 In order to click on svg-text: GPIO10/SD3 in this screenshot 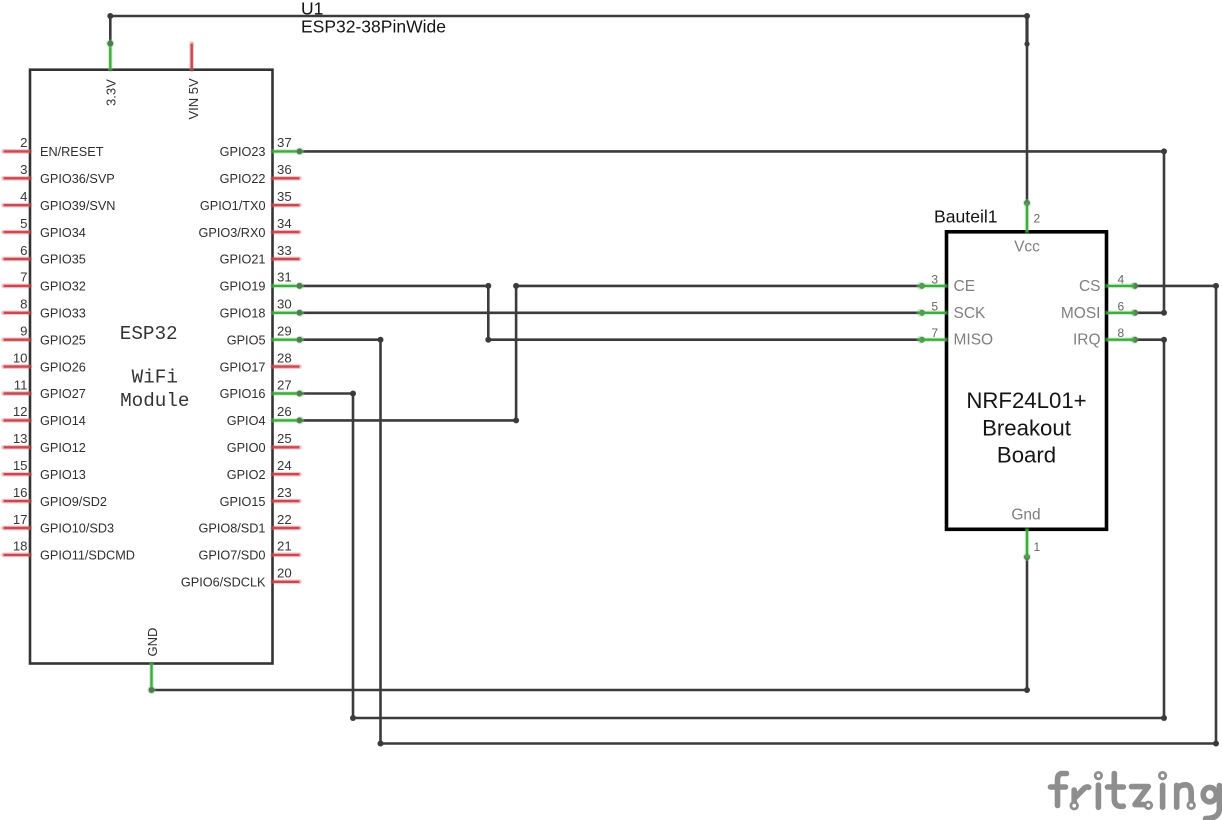, I will do `click(77, 529)`.